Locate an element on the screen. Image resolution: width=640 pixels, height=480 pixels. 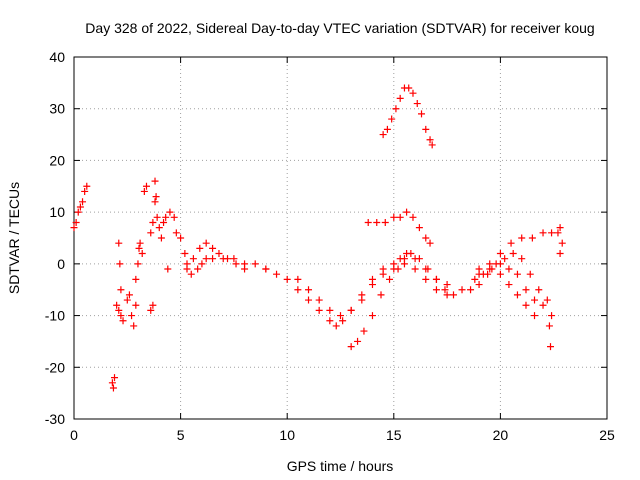
series-late-19-22h is located at coordinates (511, 300).